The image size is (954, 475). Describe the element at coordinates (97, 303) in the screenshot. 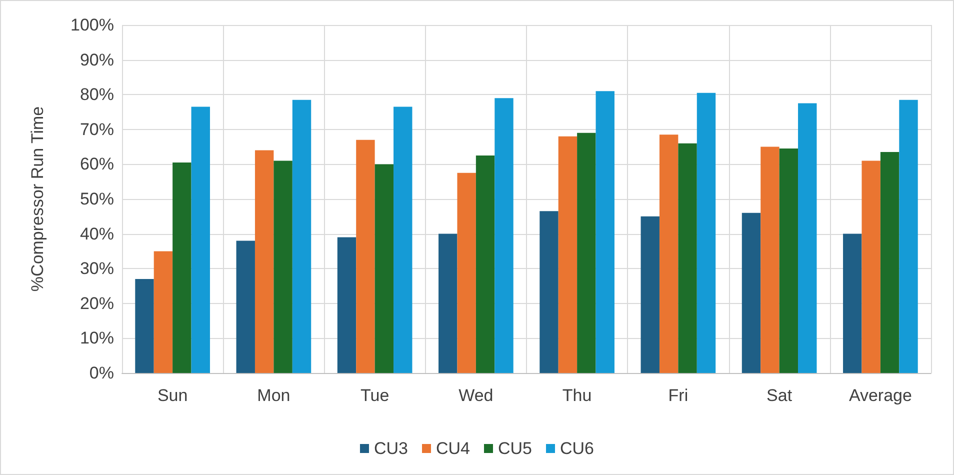

I see `y-tick-label: 20%` at that location.